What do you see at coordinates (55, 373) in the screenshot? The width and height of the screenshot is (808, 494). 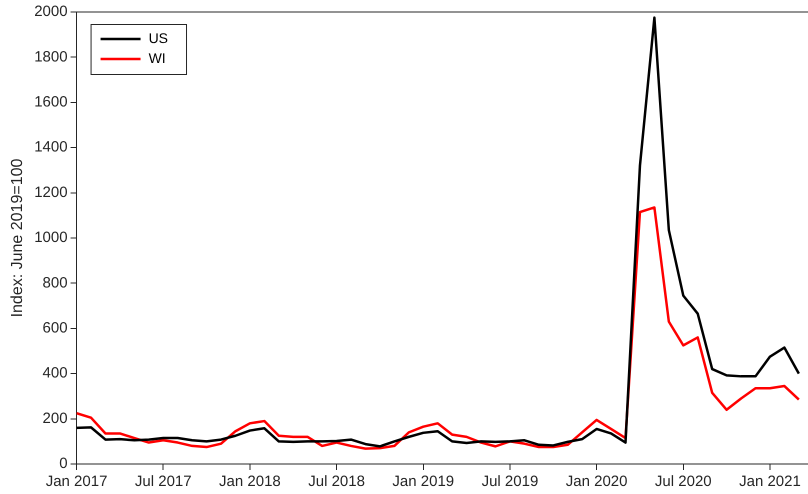 I see `y-tick-label: 400` at bounding box center [55, 373].